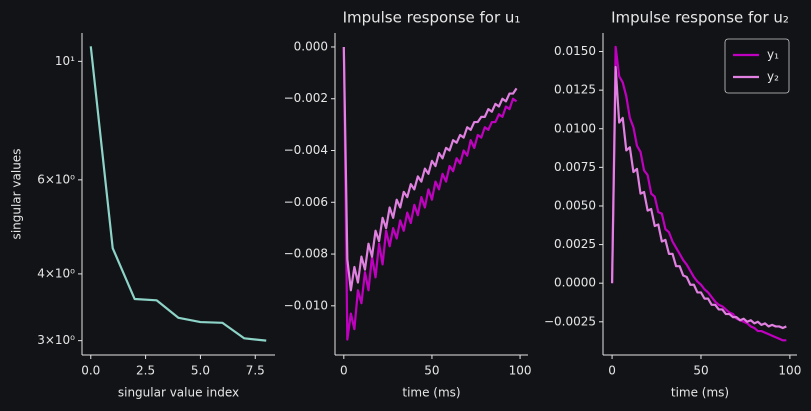  What do you see at coordinates (90, 371) in the screenshot?
I see `x-tick-label: 0.0` at bounding box center [90, 371].